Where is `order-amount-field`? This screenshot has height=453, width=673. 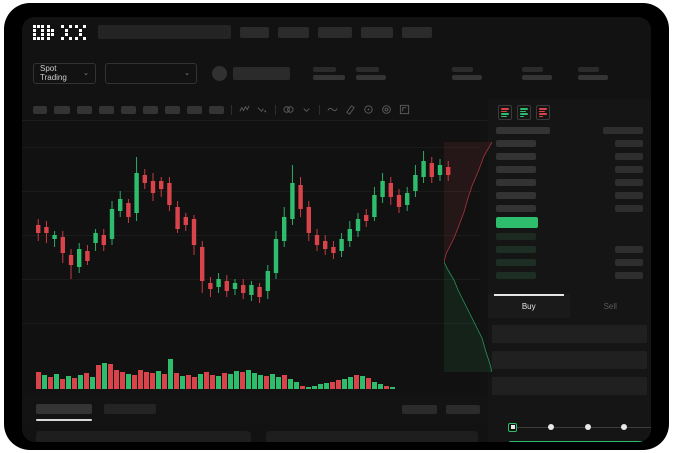 order-amount-field is located at coordinates (569, 360).